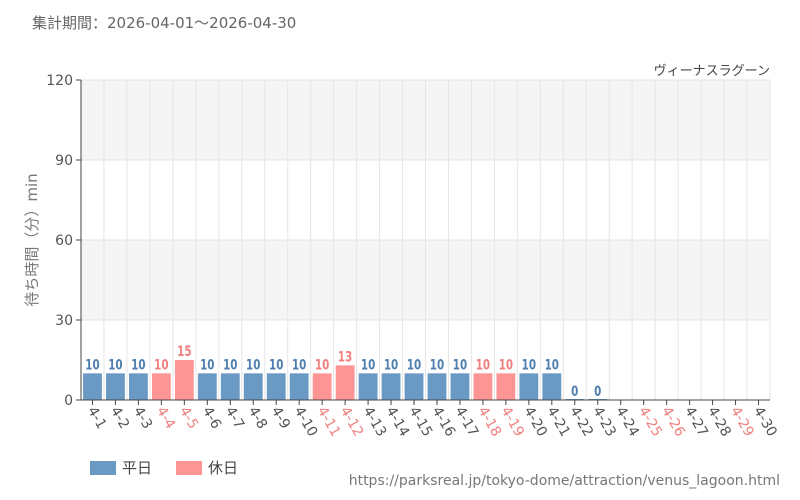 This screenshot has height=500, width=800. I want to click on legend-item-holiday: 休日, so click(207, 467).